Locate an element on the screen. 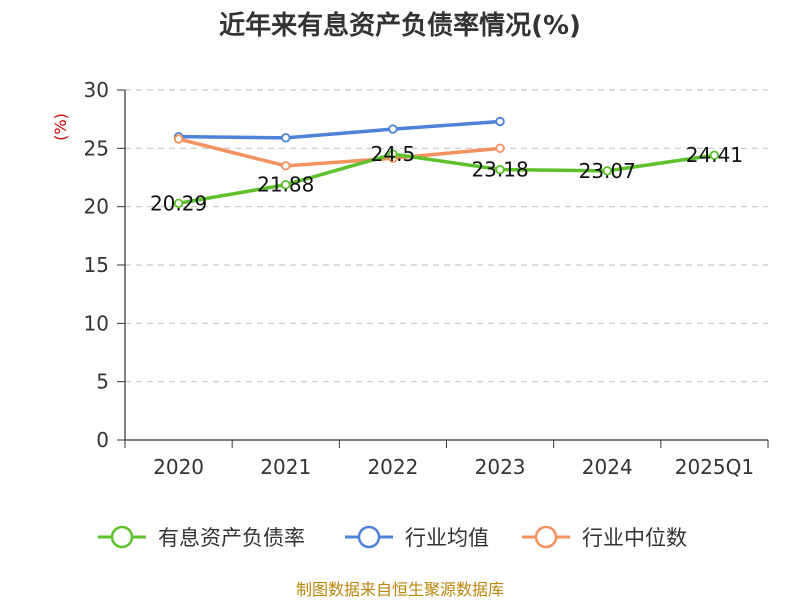 This screenshot has width=800, height=600. x-tick-label: 2021 is located at coordinates (285, 467).